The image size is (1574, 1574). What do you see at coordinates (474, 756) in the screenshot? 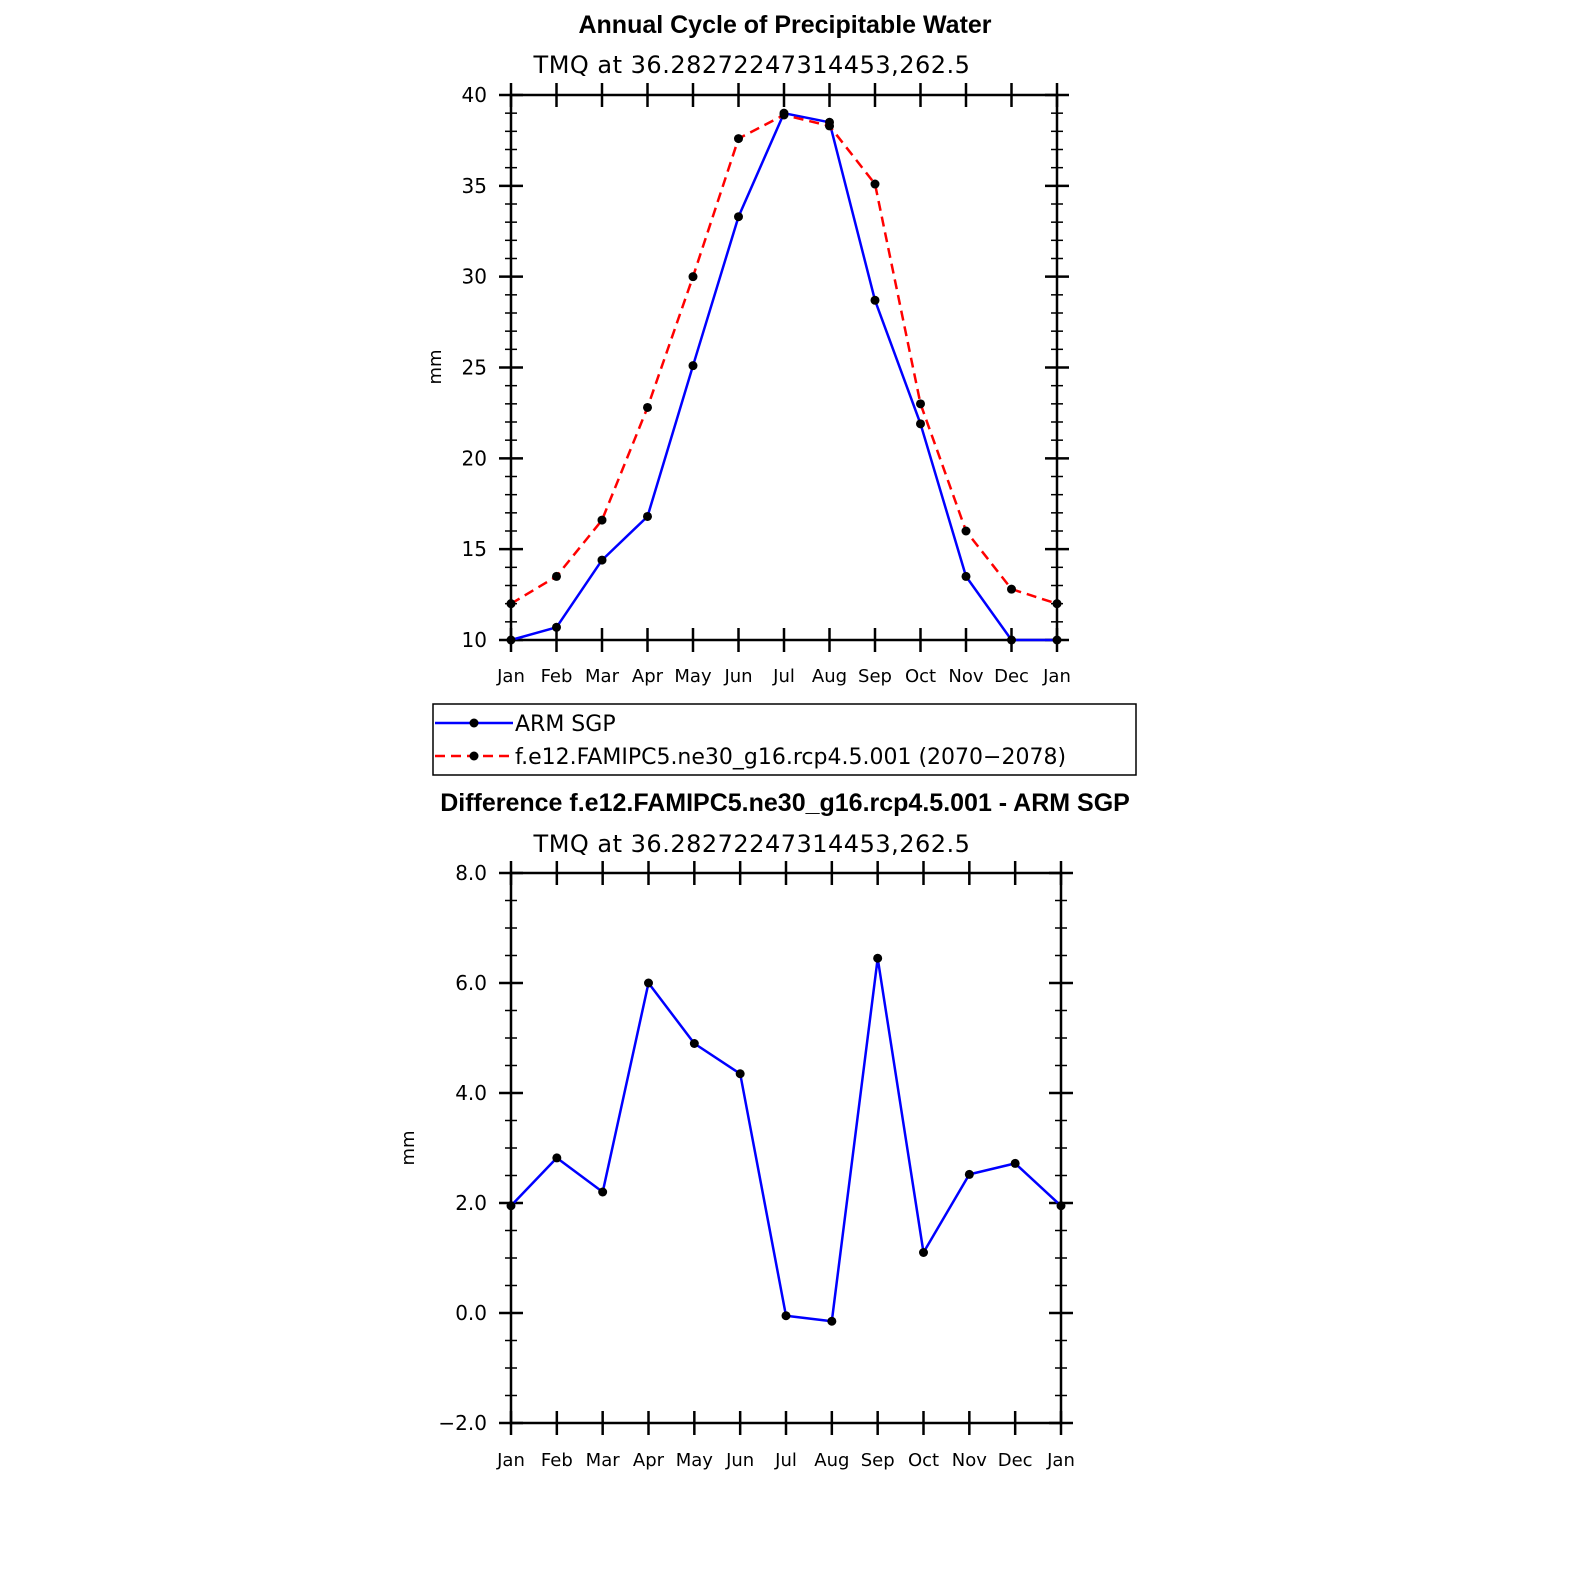
I see `legend-marker-model` at bounding box center [474, 756].